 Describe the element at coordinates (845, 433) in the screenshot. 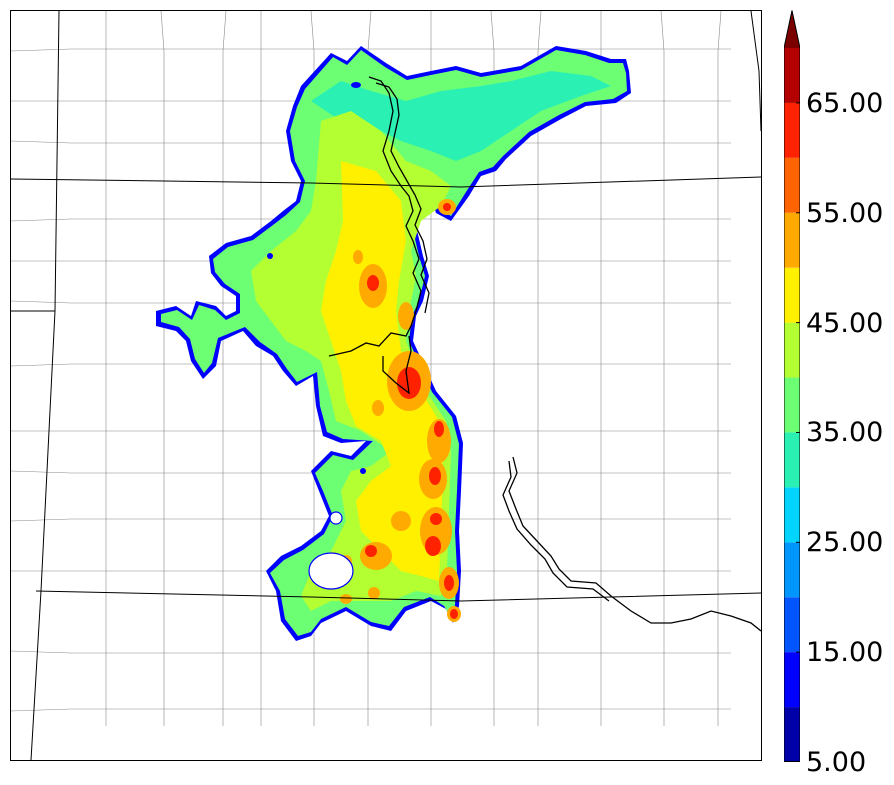

I see `colorbar-tick-label: 35.00` at that location.